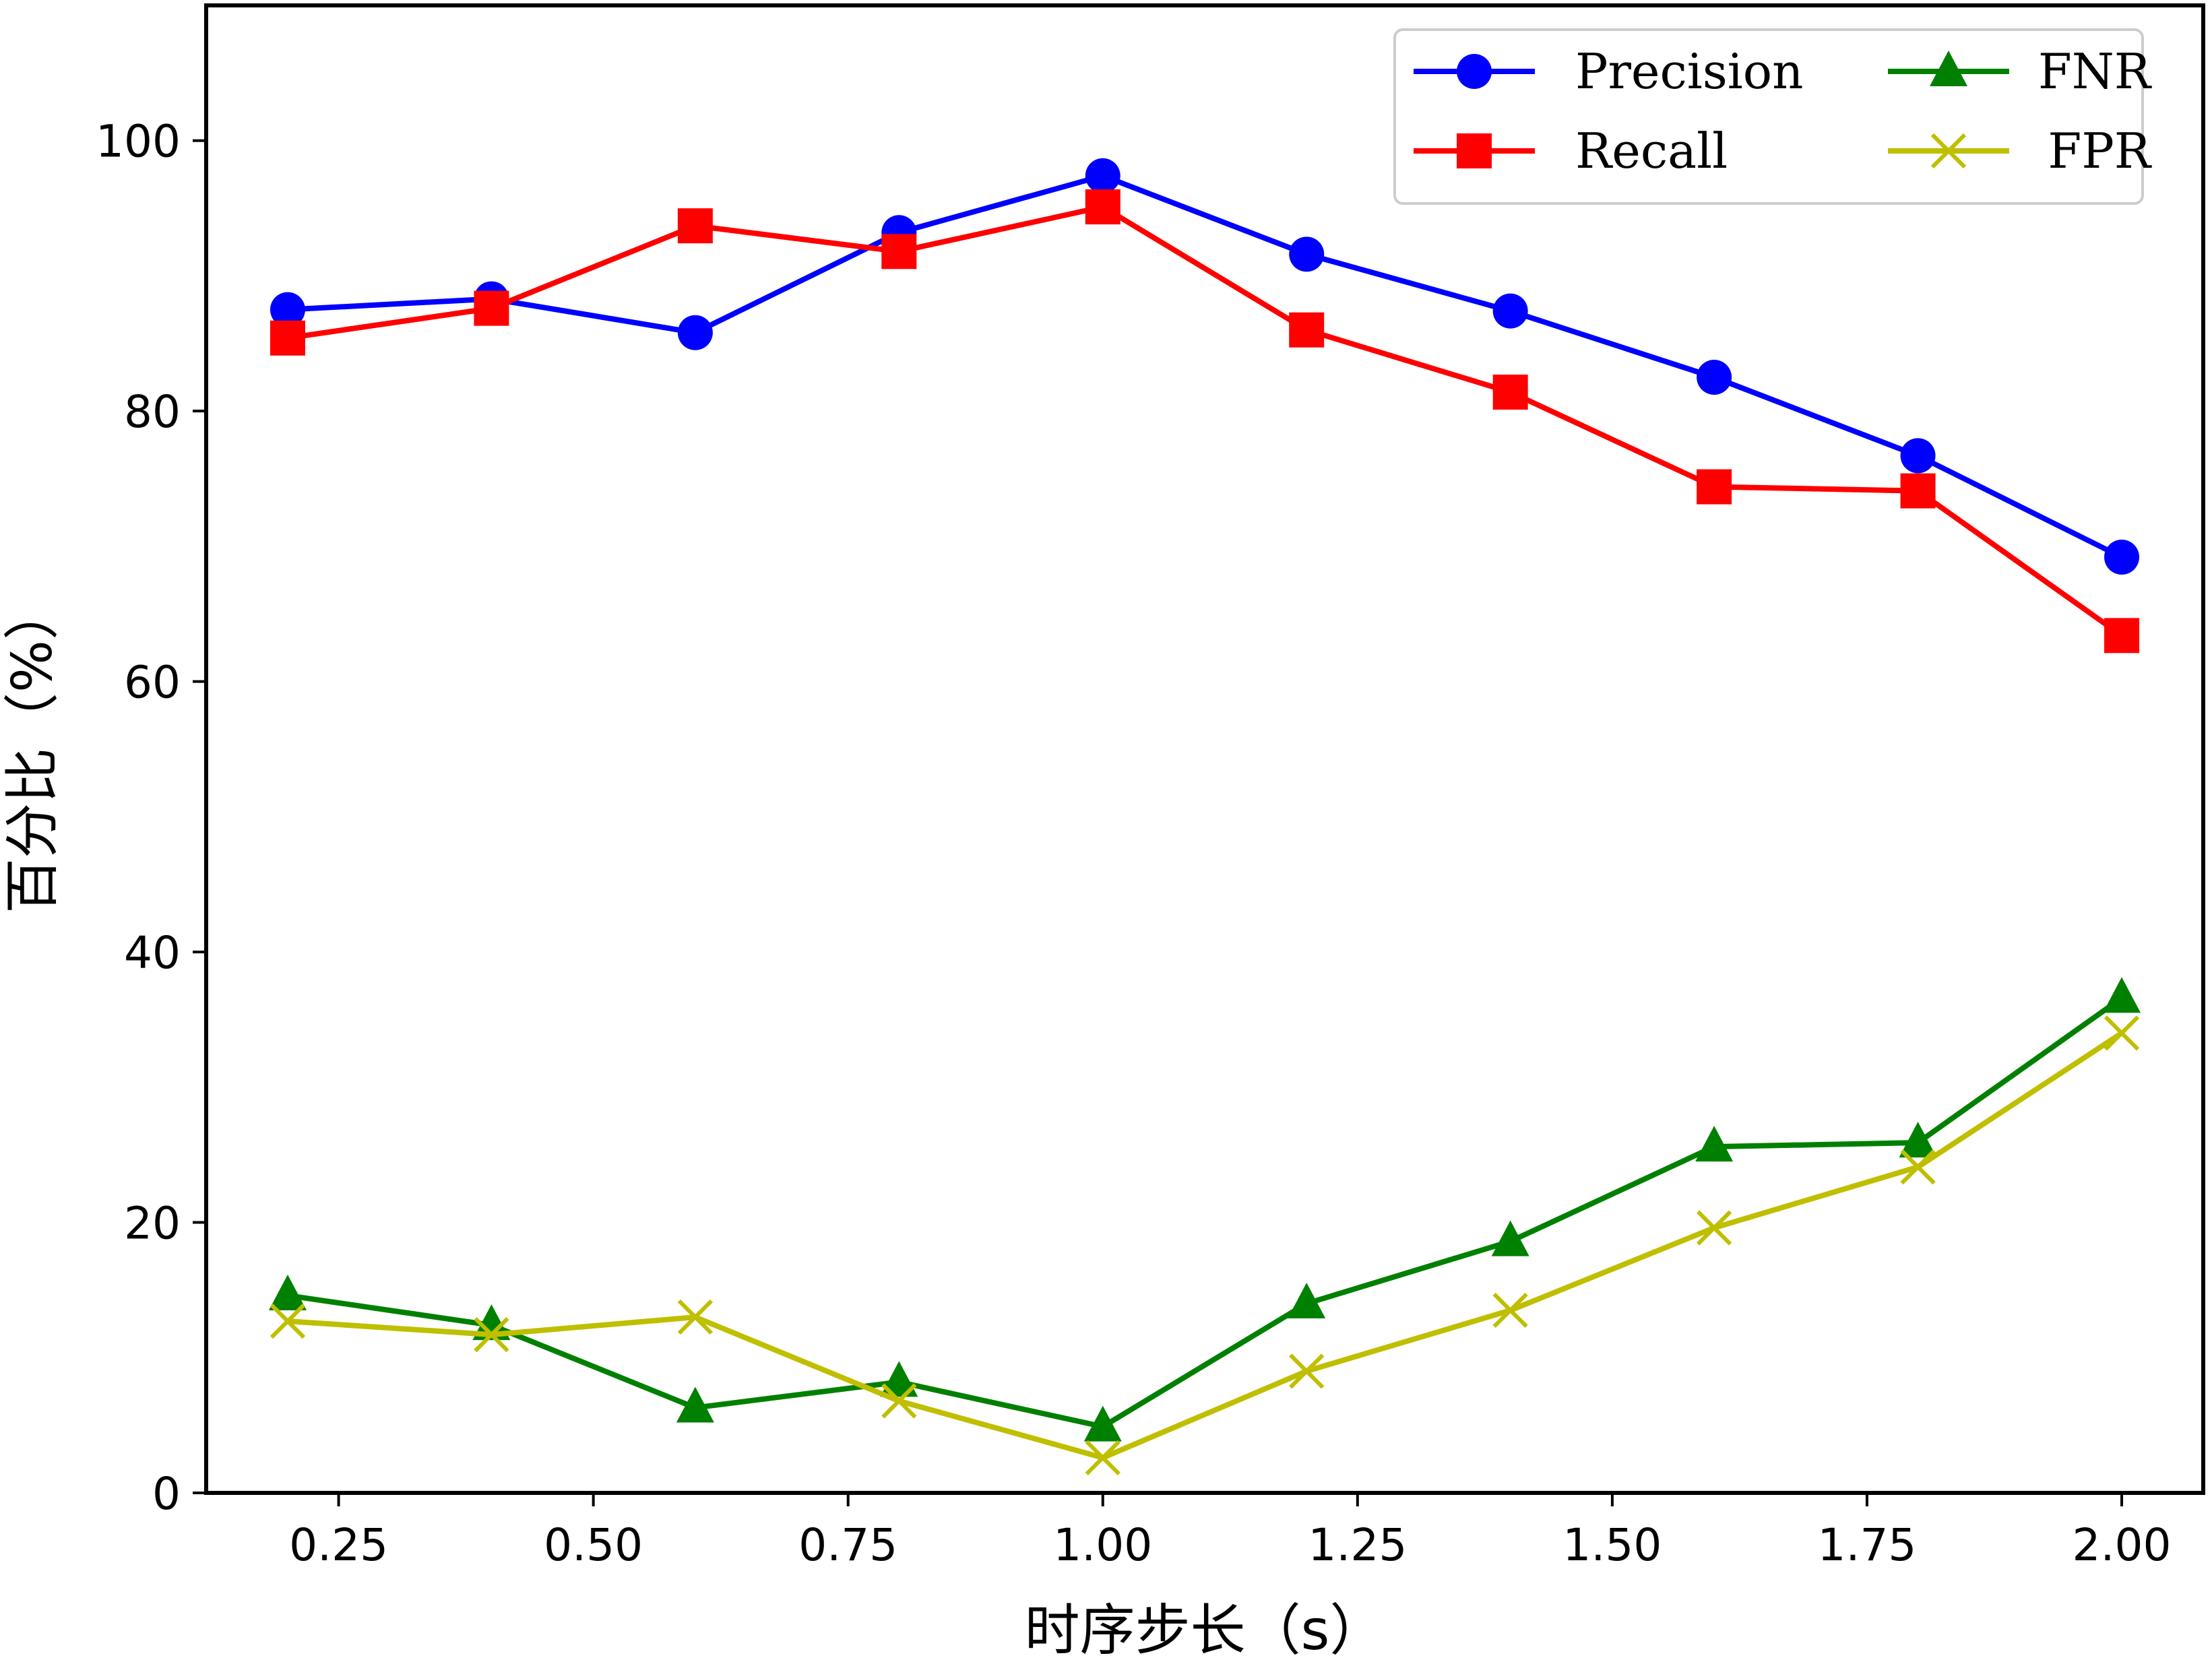 This screenshot has width=2212, height=1664. I want to click on y-tick-label: 80, so click(152, 412).